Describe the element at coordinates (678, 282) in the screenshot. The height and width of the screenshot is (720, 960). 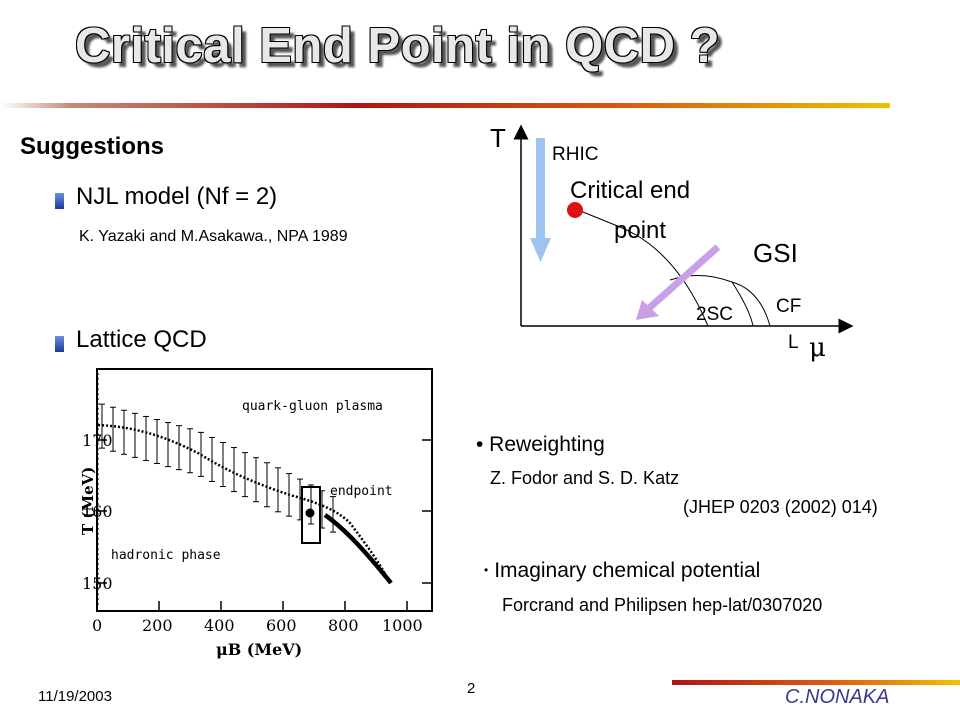
I see `gsi-arrow` at that location.